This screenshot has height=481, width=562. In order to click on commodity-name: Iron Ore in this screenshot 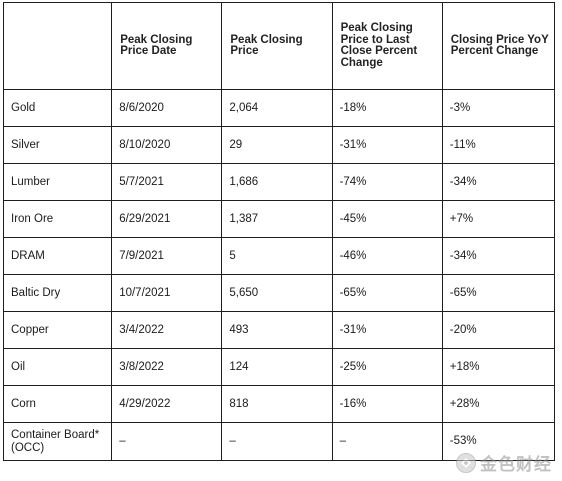, I will do `click(57, 219)`.